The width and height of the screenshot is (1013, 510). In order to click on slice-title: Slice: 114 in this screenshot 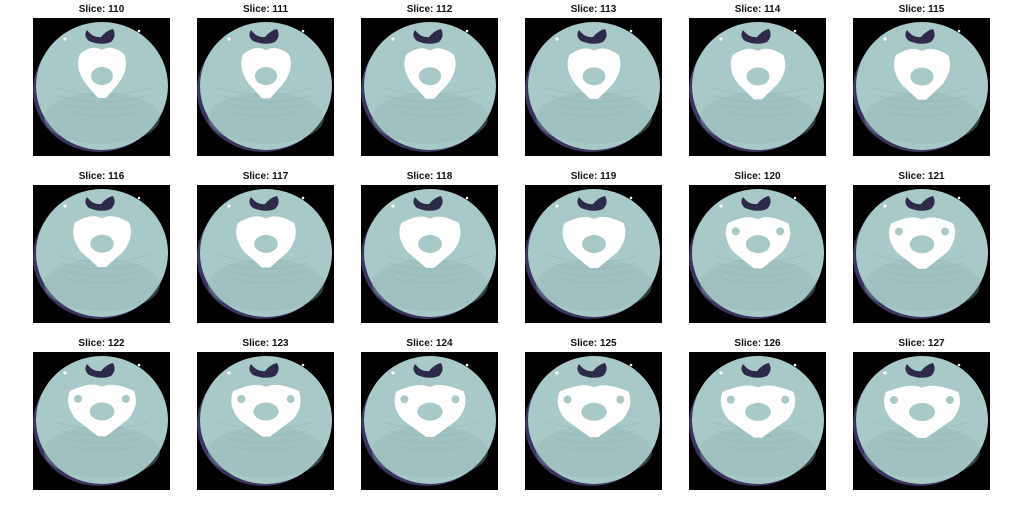, I will do `click(757, 9)`.